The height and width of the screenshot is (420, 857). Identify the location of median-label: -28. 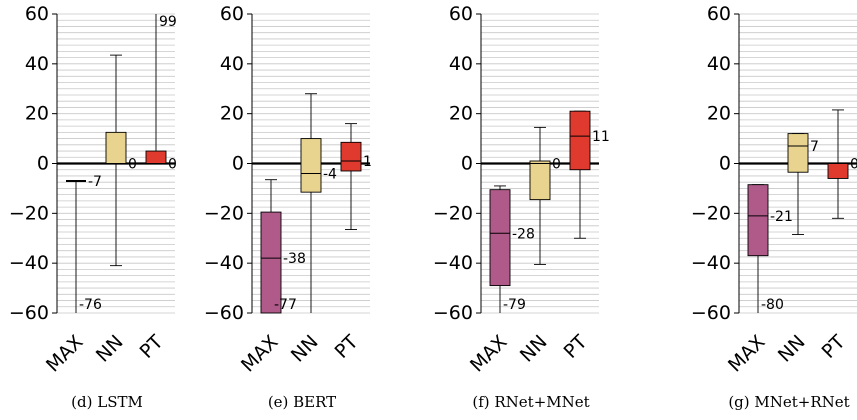
(523, 234).